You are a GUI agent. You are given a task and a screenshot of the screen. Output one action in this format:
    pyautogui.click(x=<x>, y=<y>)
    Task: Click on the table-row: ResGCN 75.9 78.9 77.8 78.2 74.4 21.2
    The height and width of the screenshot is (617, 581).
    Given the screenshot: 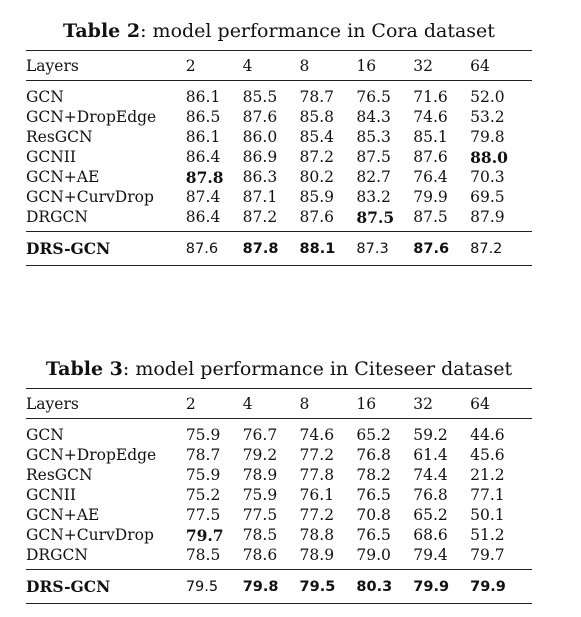 What is the action you would take?
    pyautogui.click(x=279, y=475)
    